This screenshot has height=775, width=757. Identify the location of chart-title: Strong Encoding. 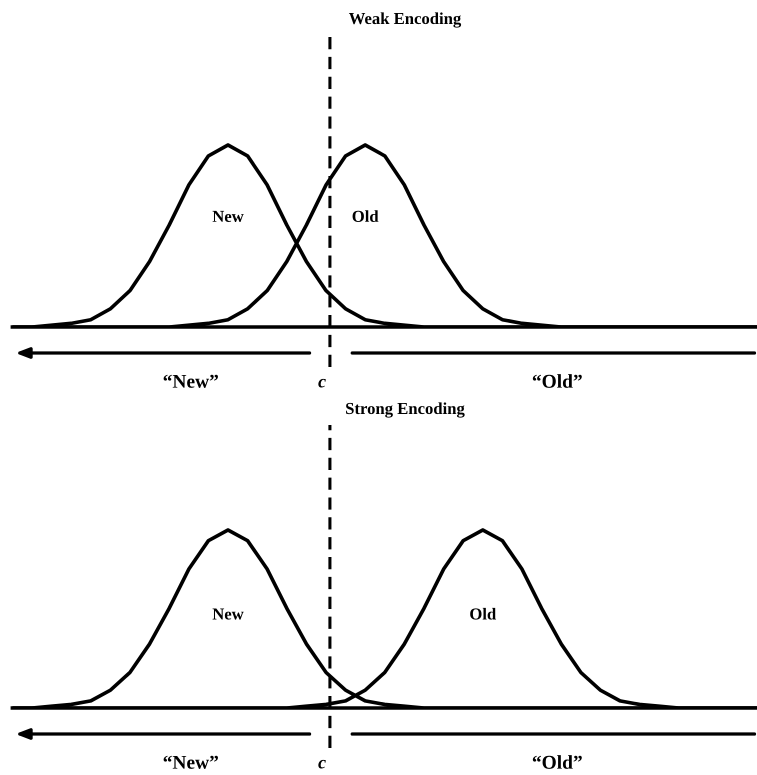
(405, 410).